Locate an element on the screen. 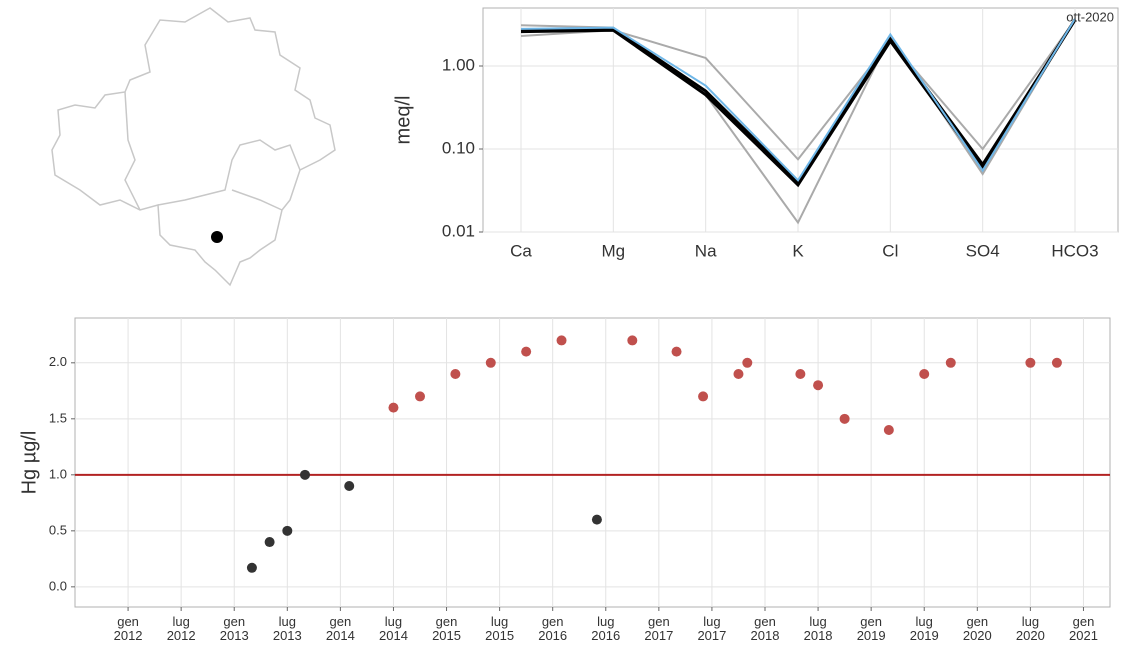 This screenshot has height=657, width=1127. x-tick-label: K is located at coordinates (798, 250).